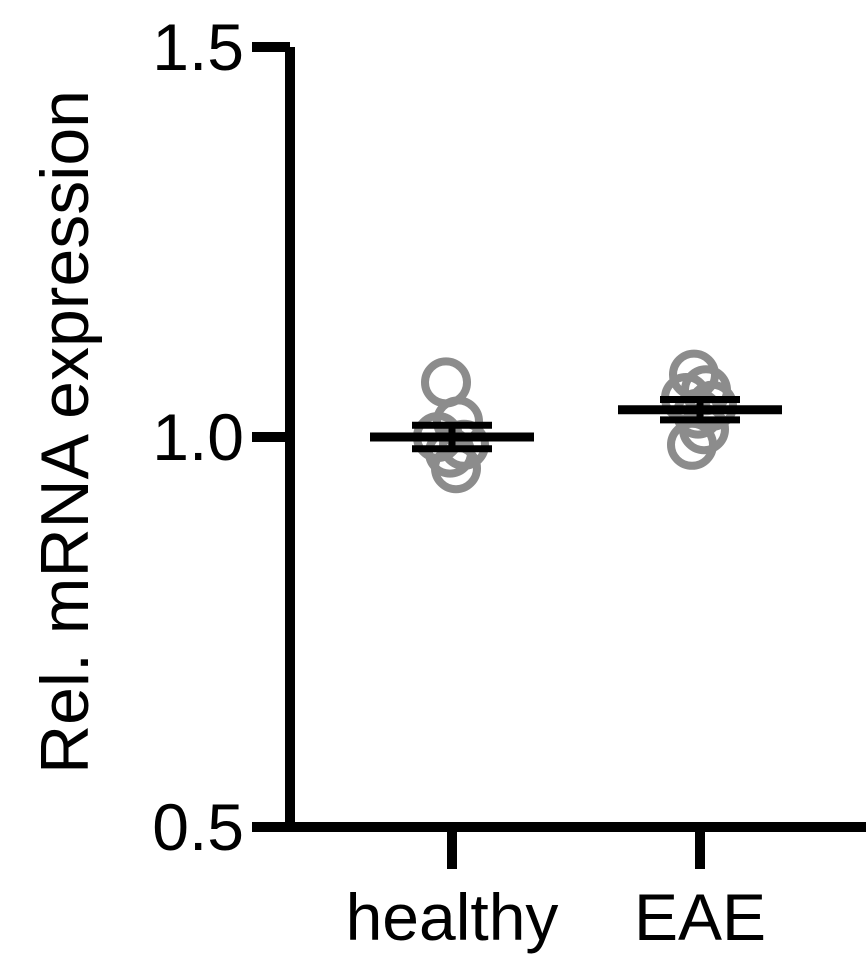 The height and width of the screenshot is (966, 866). What do you see at coordinates (198, 47) in the screenshot?
I see `y-tick-label: 1.5` at bounding box center [198, 47].